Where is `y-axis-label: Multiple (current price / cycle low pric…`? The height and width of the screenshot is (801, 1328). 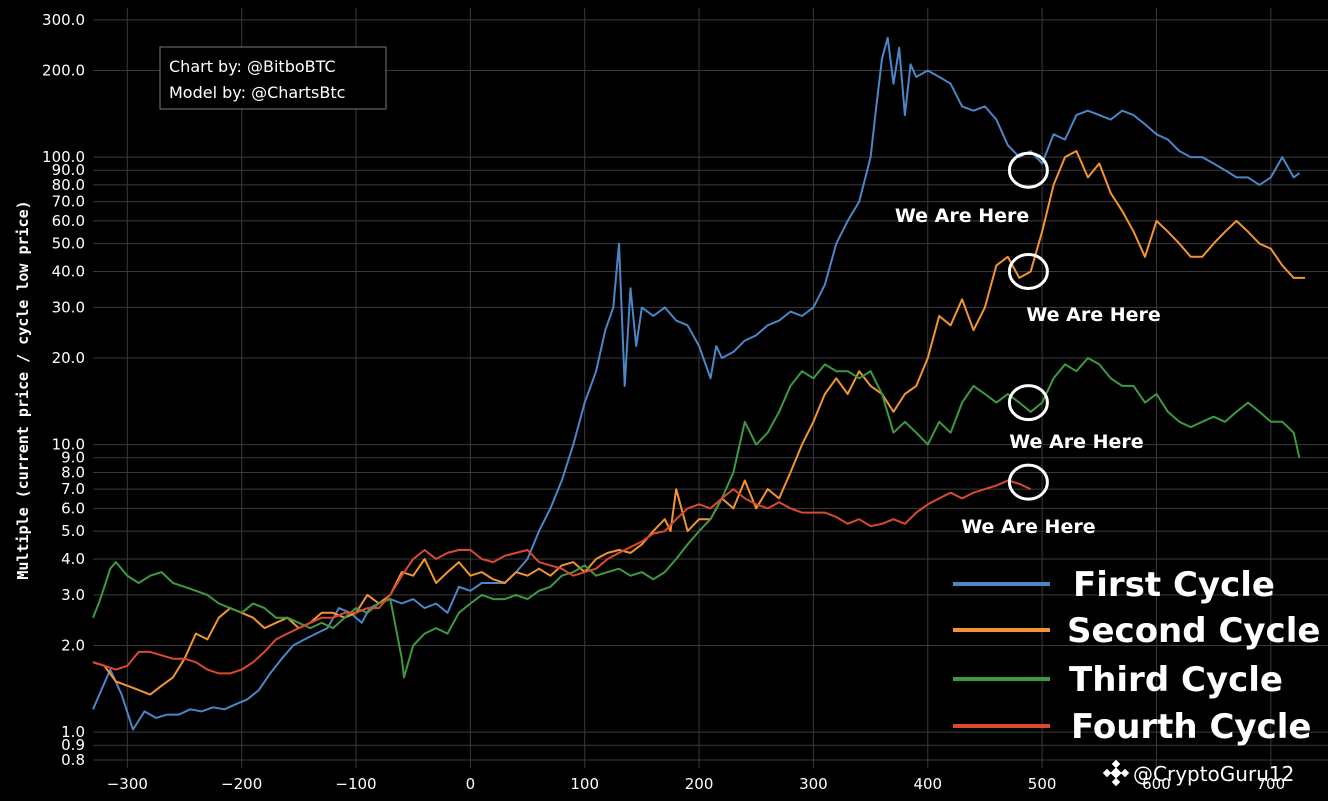 y-axis-label: Multiple (current price / cycle low pric… is located at coordinates (23, 389).